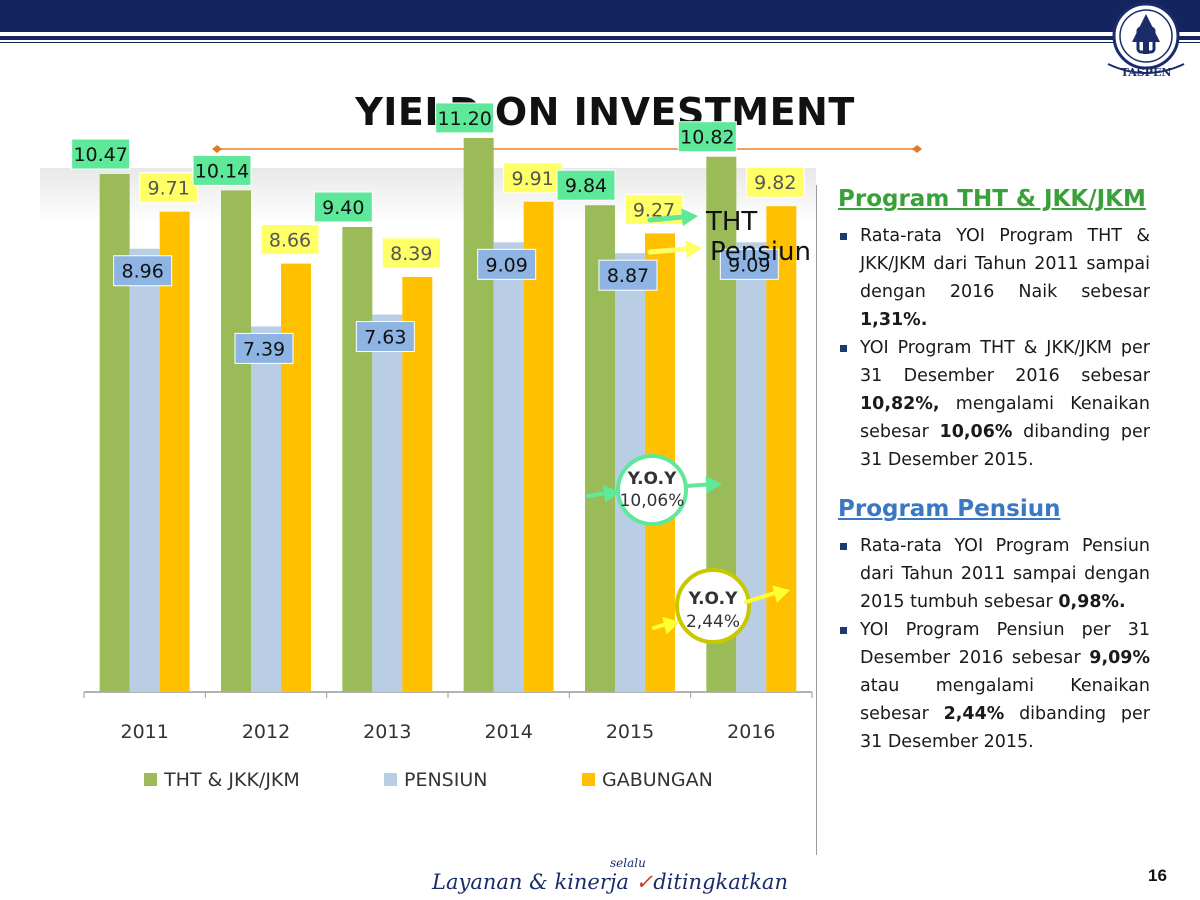  I want to click on tht-key-arrow-shaft, so click(669, 218).